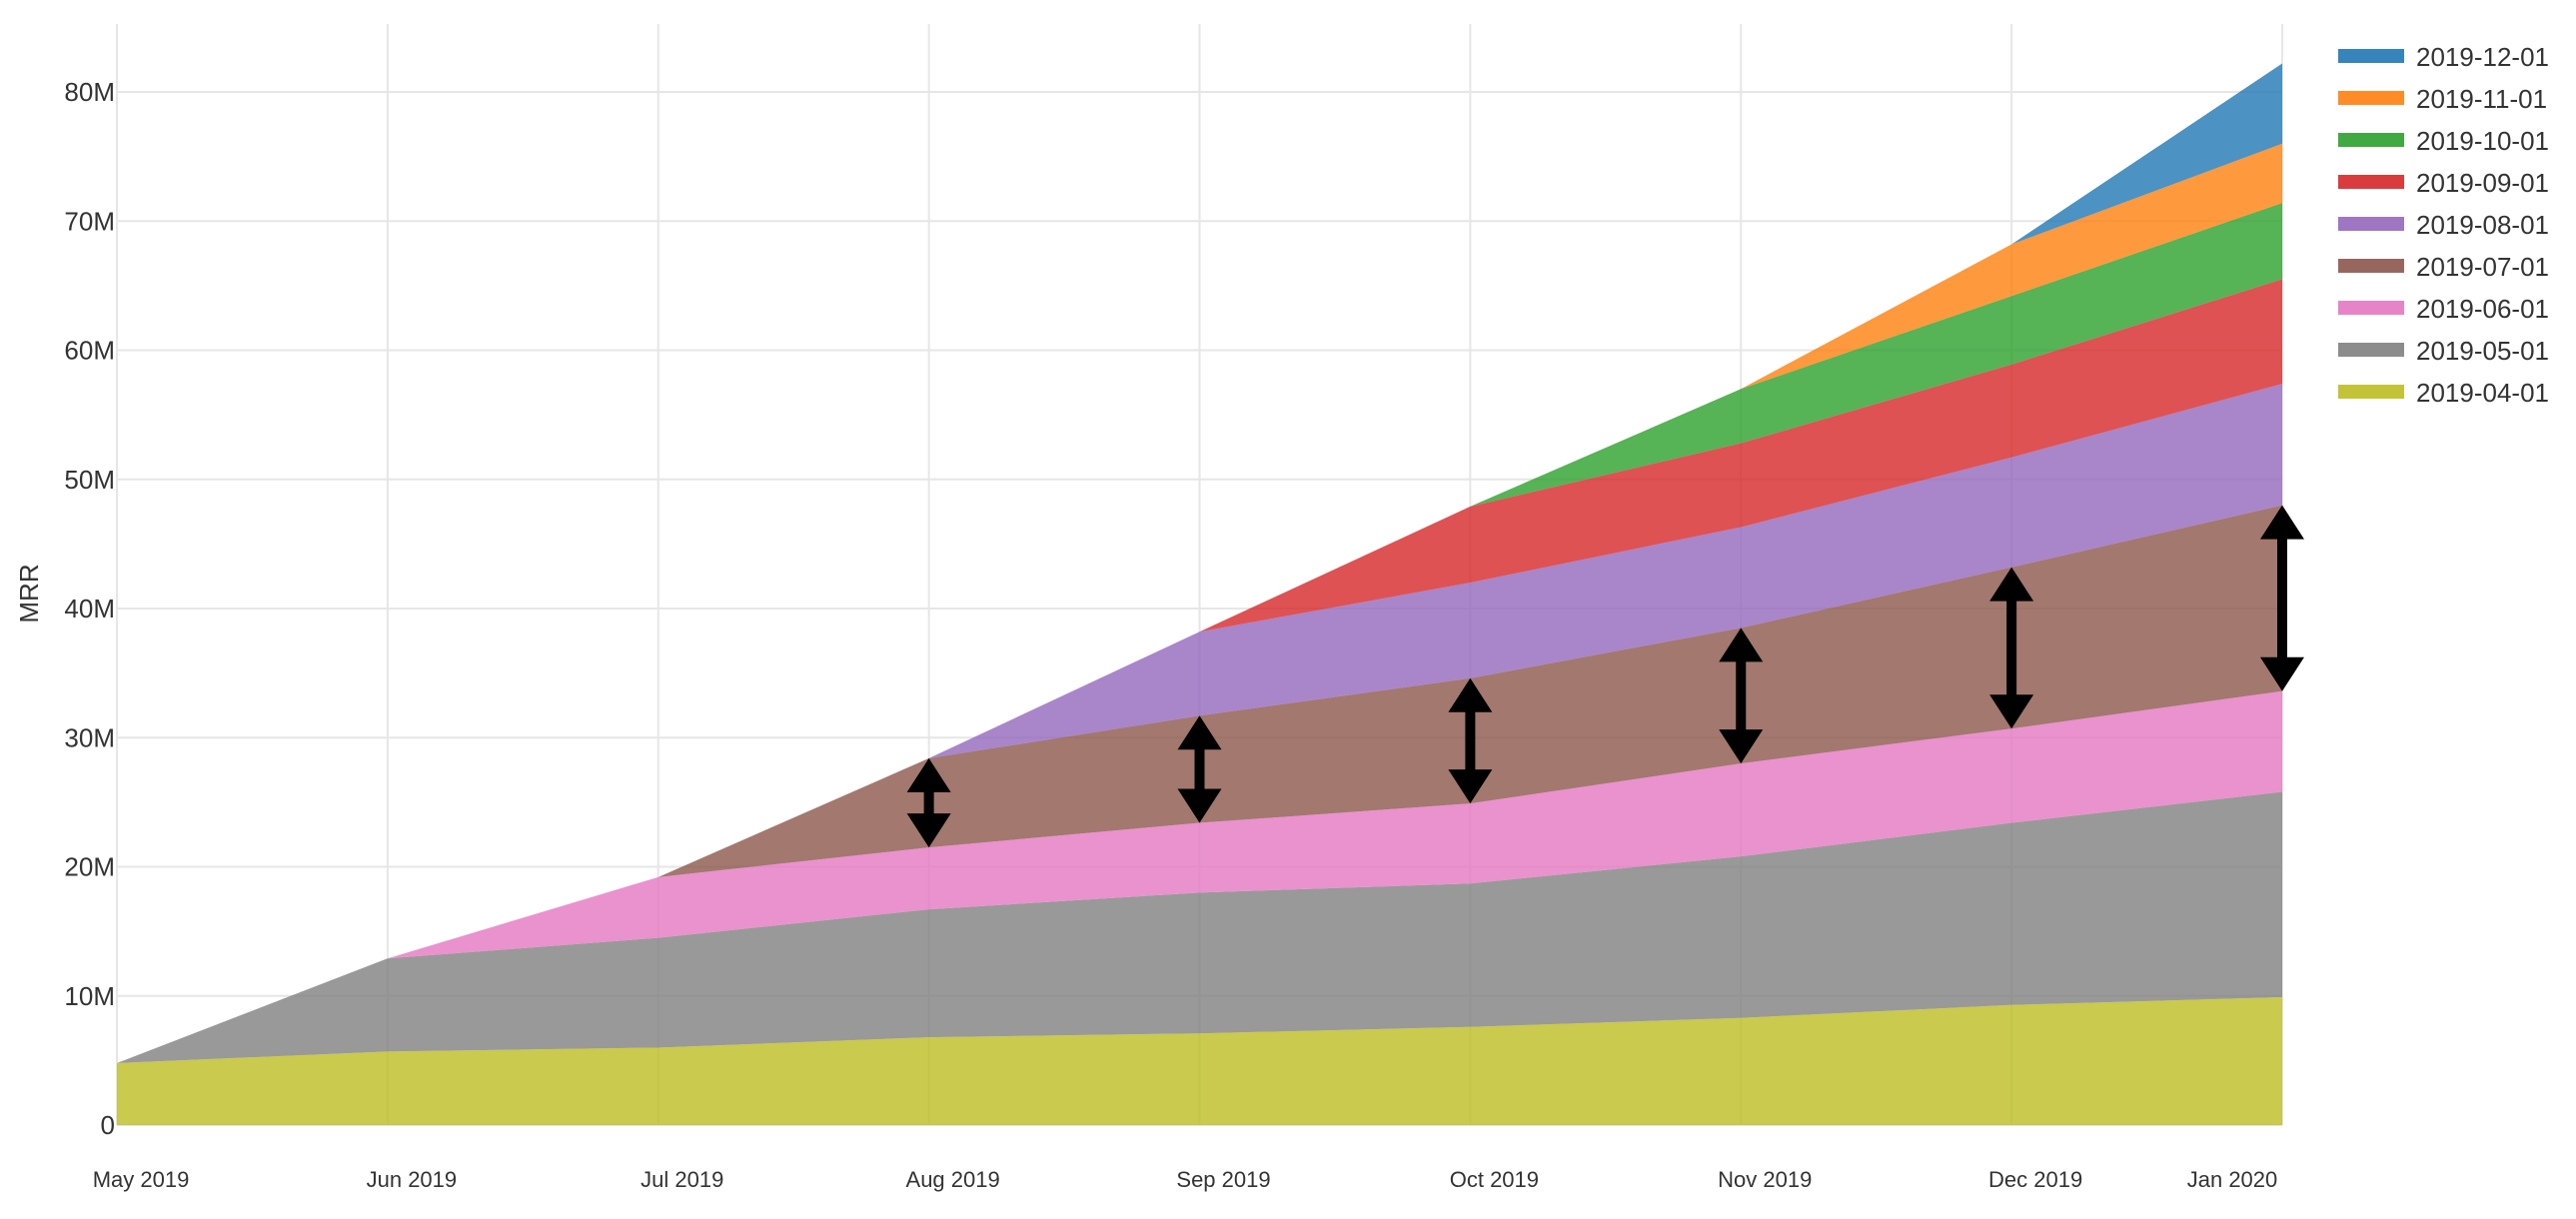 Image resolution: width=2576 pixels, height=1219 pixels. What do you see at coordinates (1223, 1179) in the screenshot?
I see `x-tick-label: Sep 2019` at bounding box center [1223, 1179].